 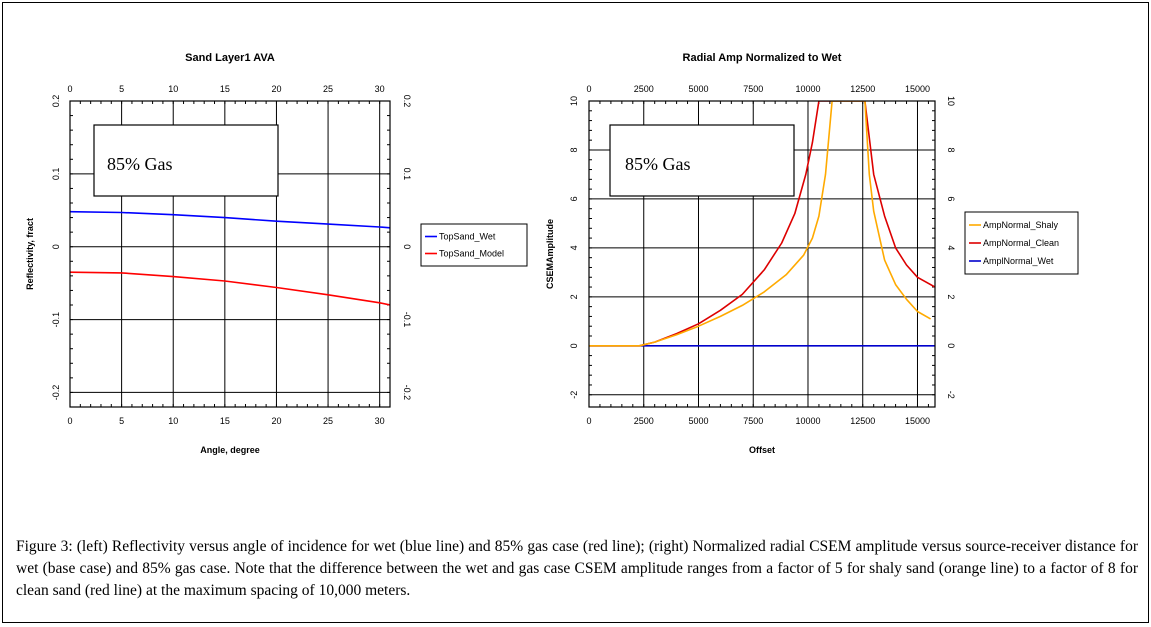 What do you see at coordinates (380, 421) in the screenshot?
I see `x-tick-label-bottom: 30` at bounding box center [380, 421].